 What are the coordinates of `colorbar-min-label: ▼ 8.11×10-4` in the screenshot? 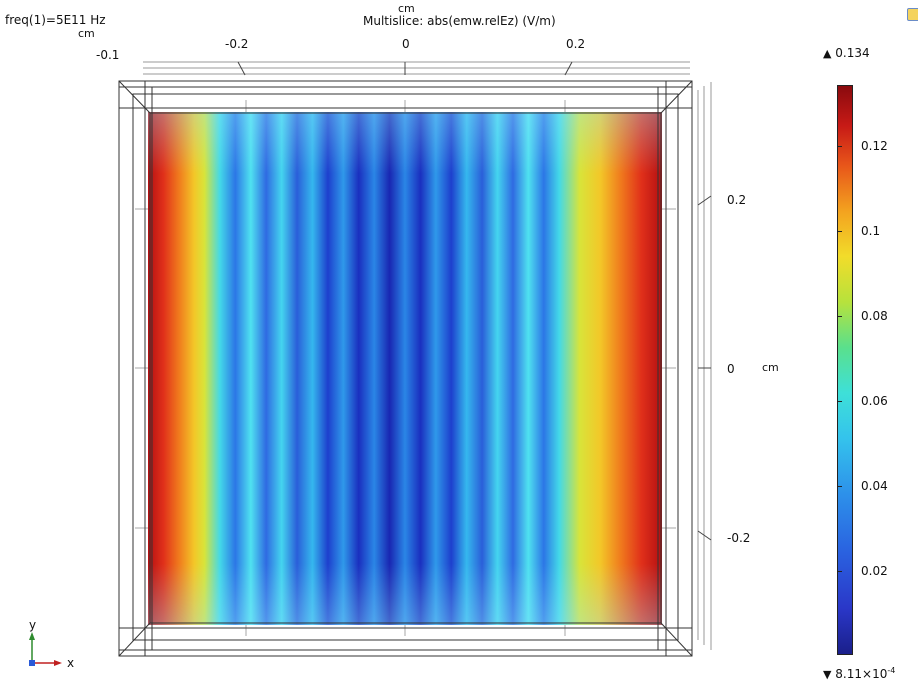 It's located at (859, 673).